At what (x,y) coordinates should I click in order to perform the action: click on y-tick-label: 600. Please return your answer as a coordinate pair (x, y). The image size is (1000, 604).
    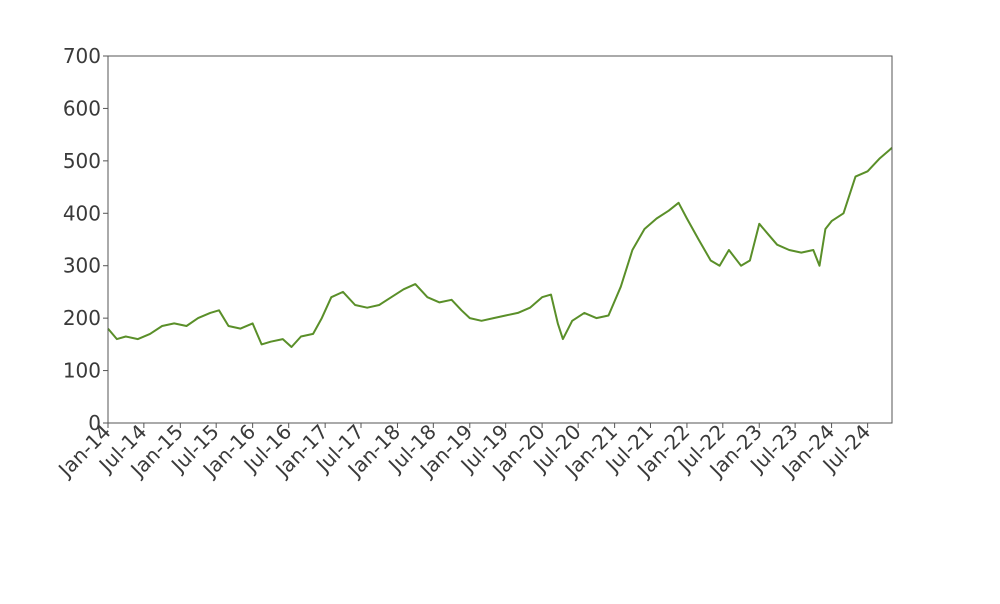
    Looking at the image, I should click on (82, 108).